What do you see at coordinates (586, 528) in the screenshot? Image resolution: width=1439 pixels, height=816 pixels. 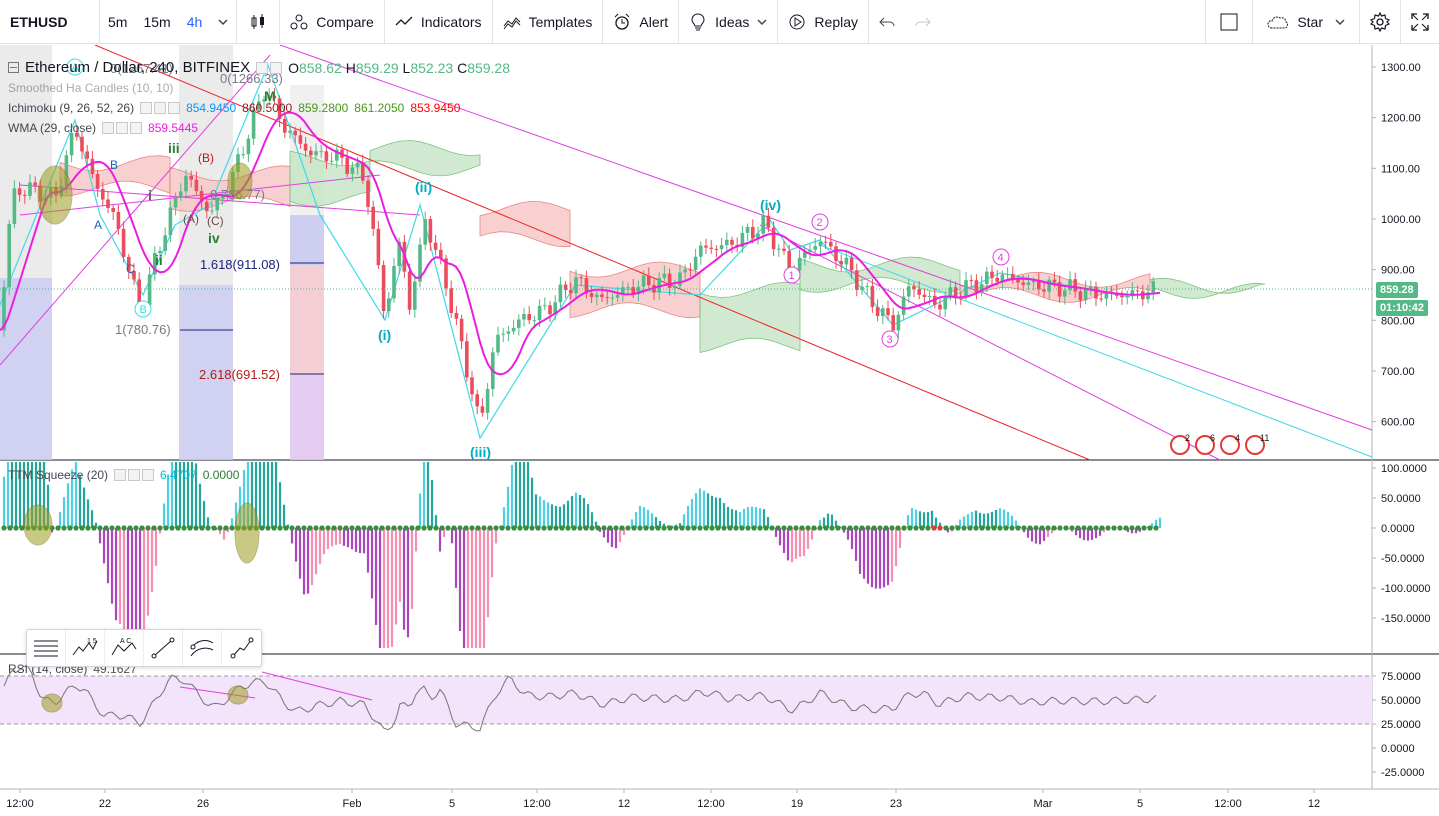 I see `squeeze-dot` at bounding box center [586, 528].